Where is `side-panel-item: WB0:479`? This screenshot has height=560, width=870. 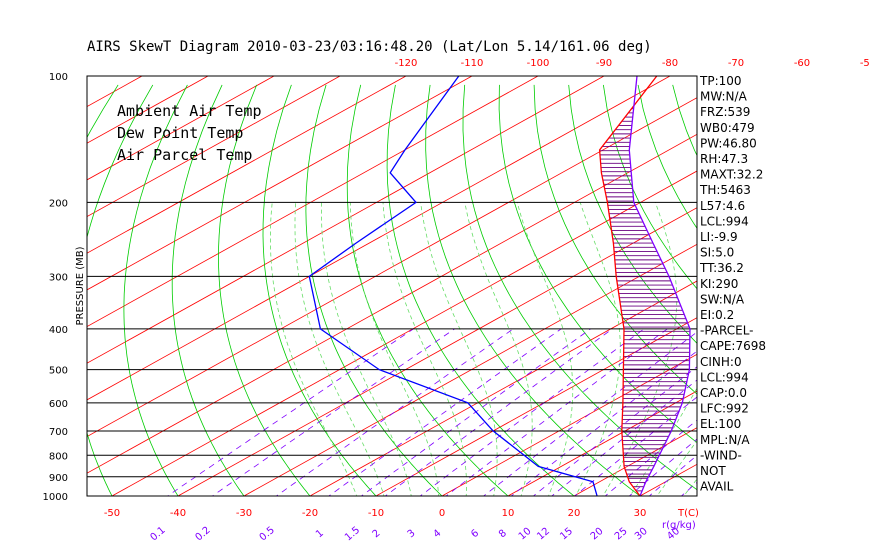 side-panel-item: WB0:479 is located at coordinates (727, 128).